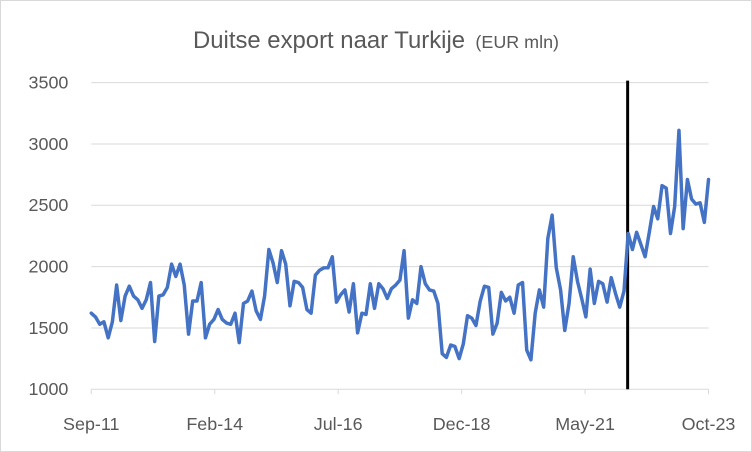 This screenshot has height=452, width=752. What do you see at coordinates (329, 40) in the screenshot?
I see `chart-title-main: Duitse export naar Turkije` at bounding box center [329, 40].